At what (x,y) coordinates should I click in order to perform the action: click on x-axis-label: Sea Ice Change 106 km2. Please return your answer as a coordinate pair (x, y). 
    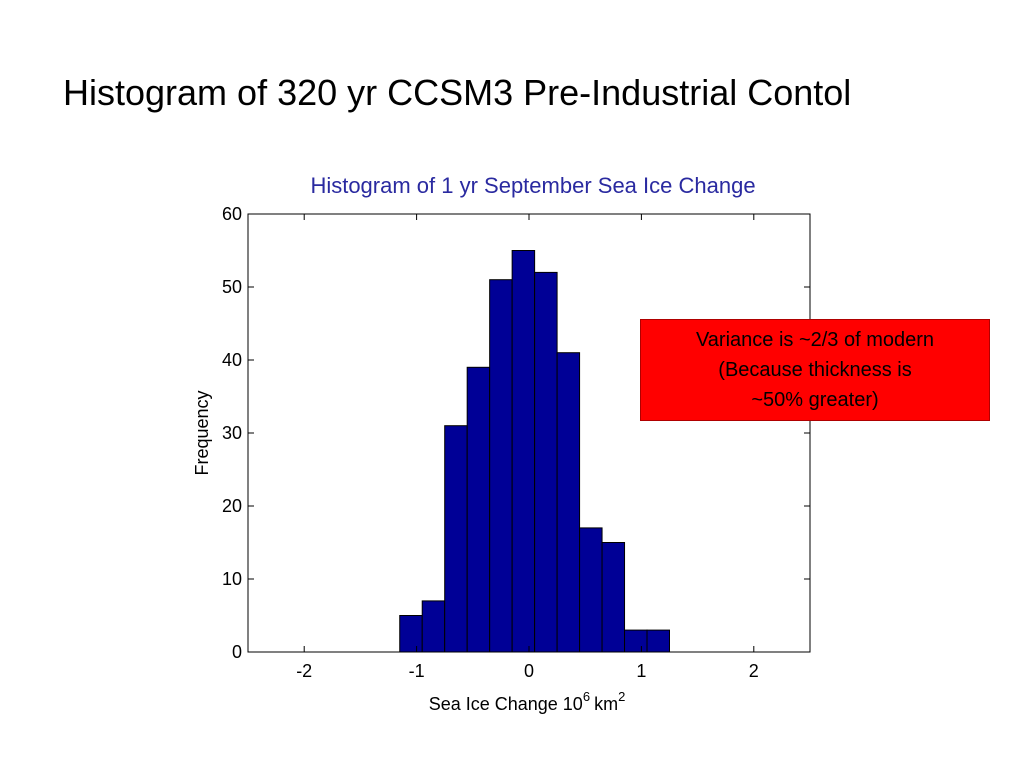
    Looking at the image, I should click on (527, 701).